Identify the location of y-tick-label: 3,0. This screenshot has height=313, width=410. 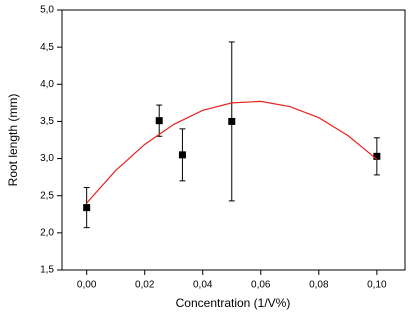
(47, 158).